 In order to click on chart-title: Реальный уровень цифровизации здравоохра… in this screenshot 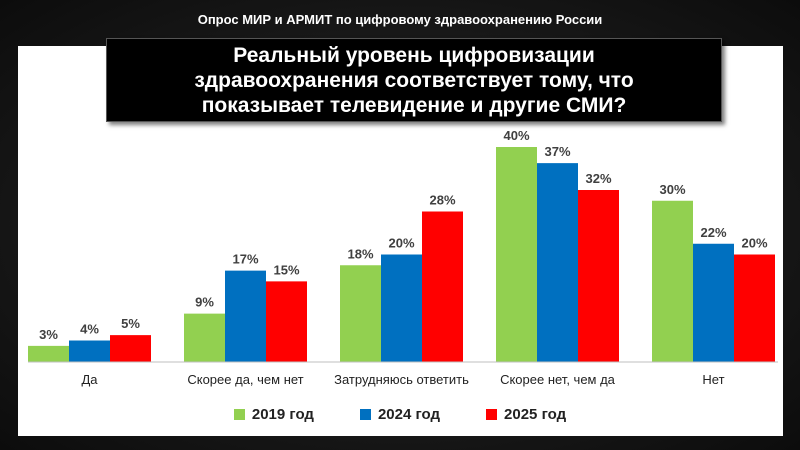, I will do `click(414, 80)`.